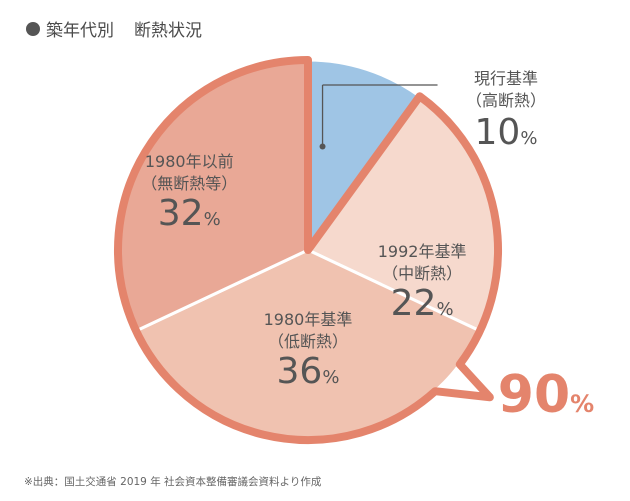 This screenshot has width=630, height=501. I want to click on slice-label-3: 1980年基準 （低断熱）36%, so click(308, 351).